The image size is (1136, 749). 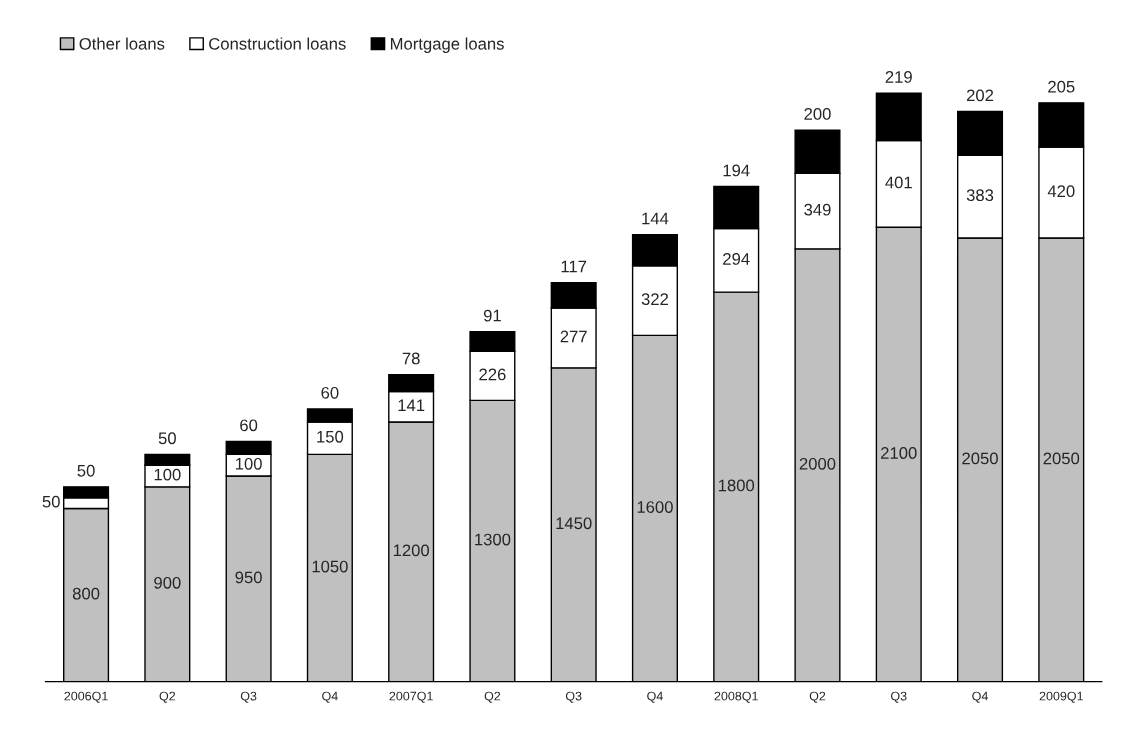 I want to click on x-tick-label: 2008Q1, so click(x=736, y=697).